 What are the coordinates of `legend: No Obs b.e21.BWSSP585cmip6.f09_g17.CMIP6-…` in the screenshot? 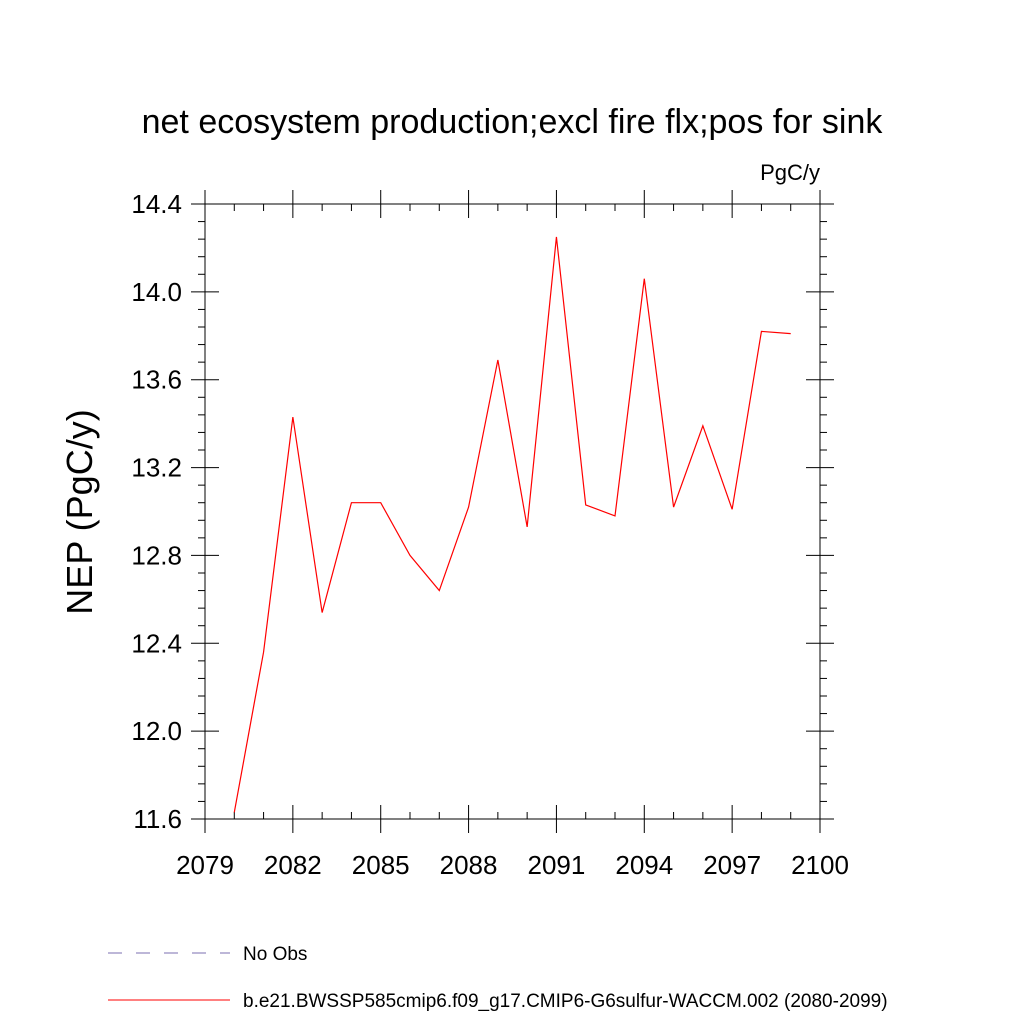 It's located at (498, 978).